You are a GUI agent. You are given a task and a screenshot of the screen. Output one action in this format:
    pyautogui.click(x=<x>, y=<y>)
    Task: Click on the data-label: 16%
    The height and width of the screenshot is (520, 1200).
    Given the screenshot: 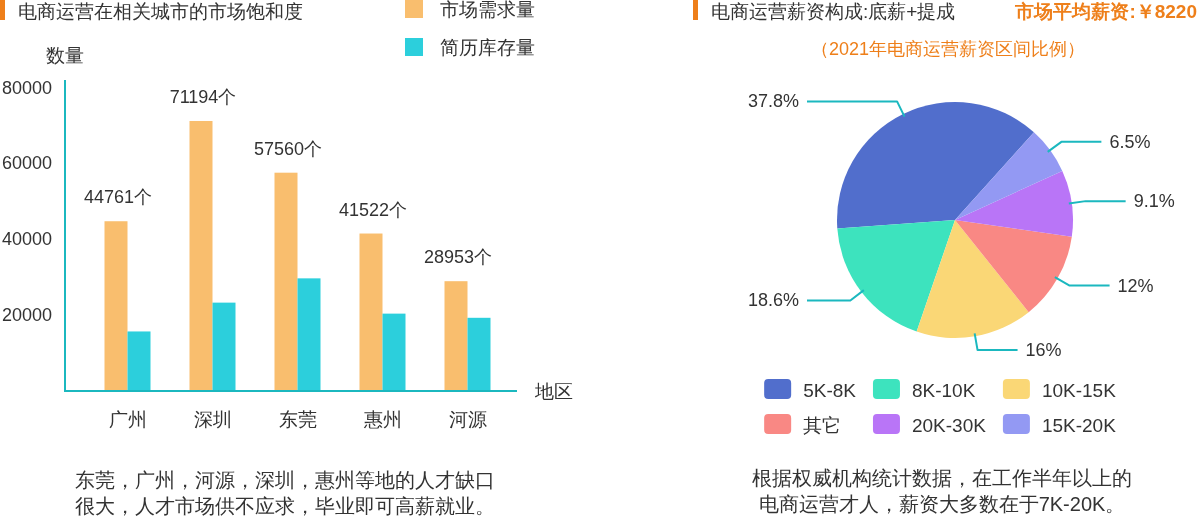 What is the action you would take?
    pyautogui.click(x=1043, y=350)
    